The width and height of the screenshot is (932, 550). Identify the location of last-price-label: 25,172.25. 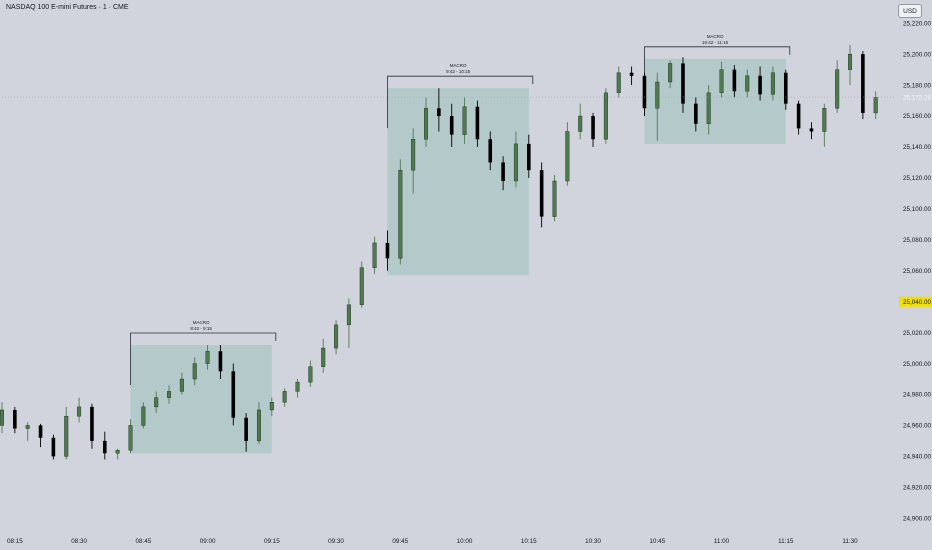
(917, 97).